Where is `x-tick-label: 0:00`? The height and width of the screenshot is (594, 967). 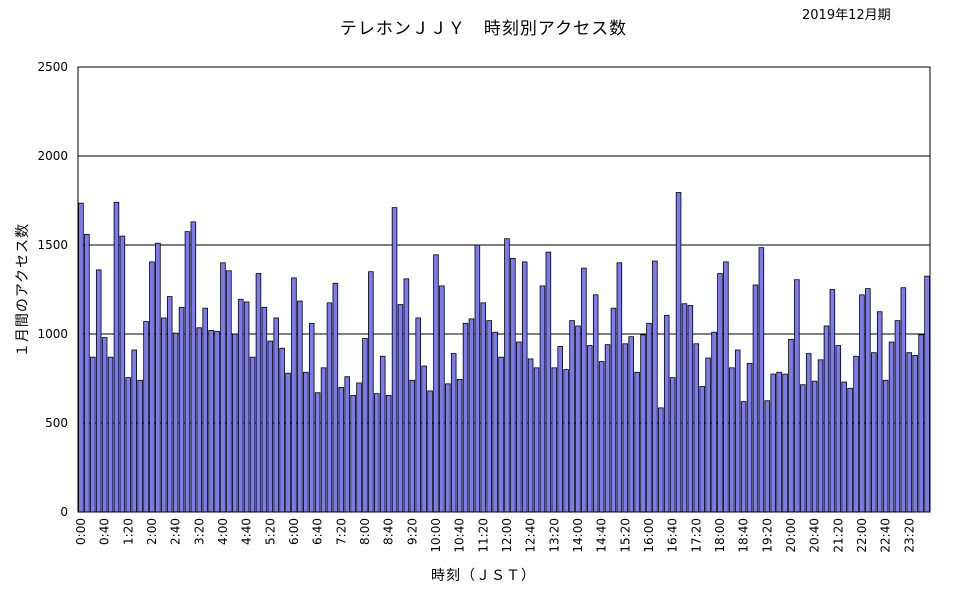 x-tick-label: 0:00 is located at coordinates (81, 531).